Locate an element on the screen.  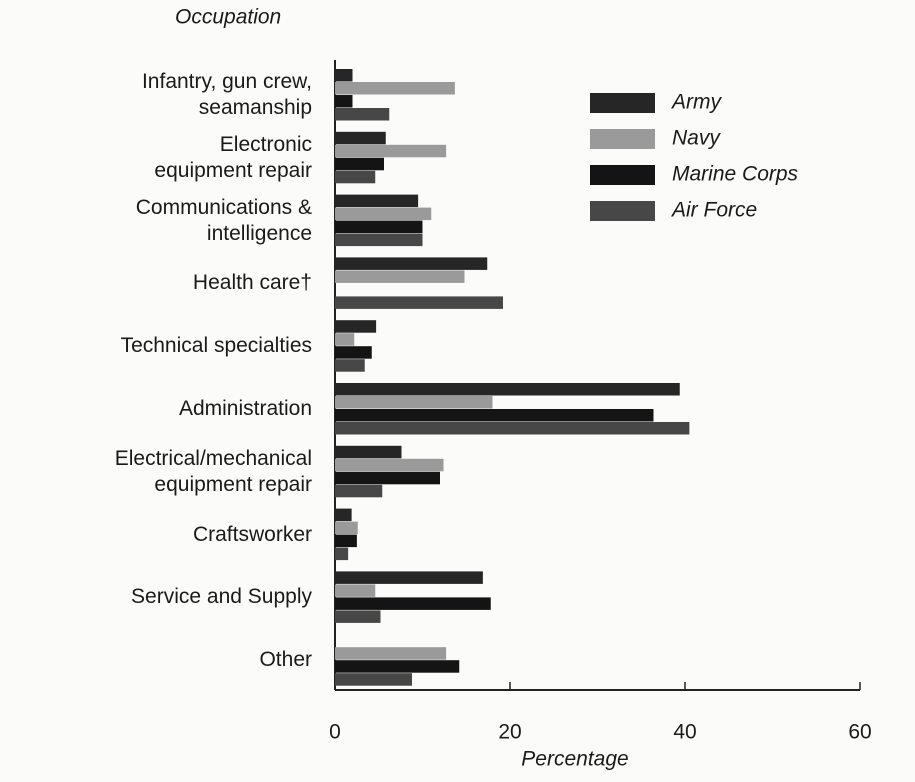
x-tick-label: 20 is located at coordinates (509, 732).